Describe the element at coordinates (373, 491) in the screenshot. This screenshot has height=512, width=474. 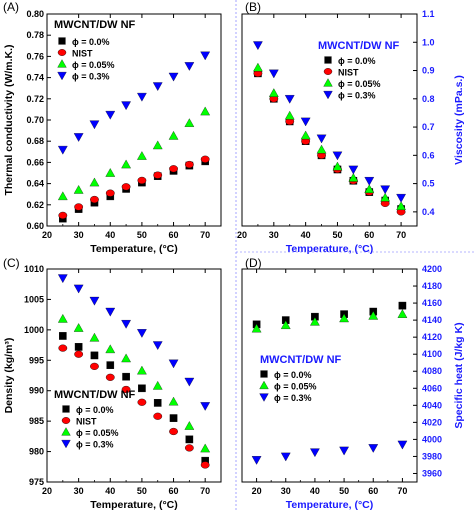
I see `x-tick-label: 60` at that location.